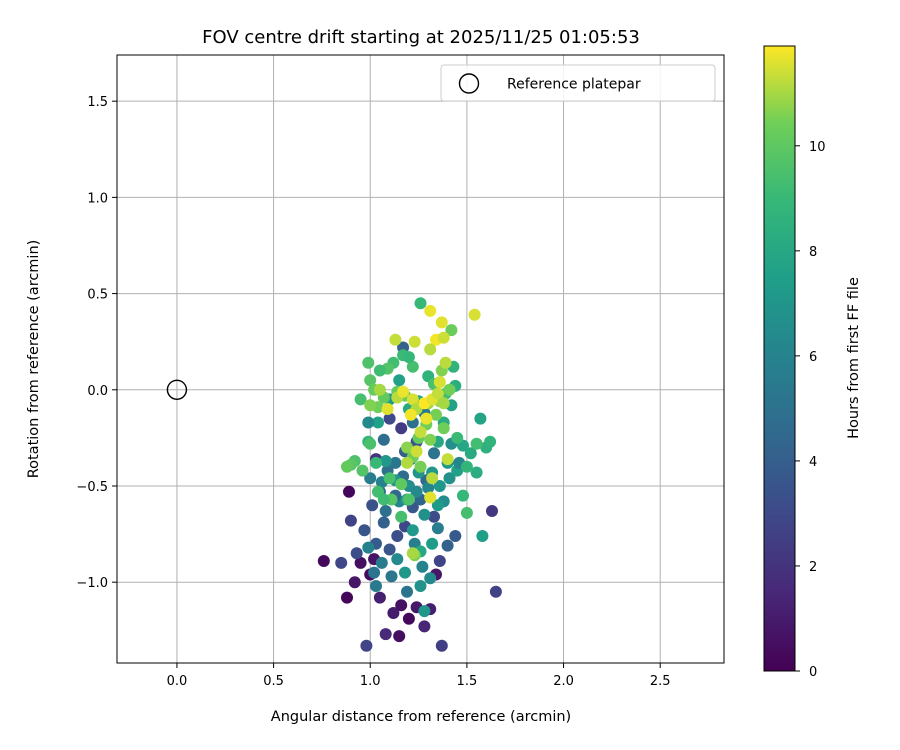 The height and width of the screenshot is (750, 900). Describe the element at coordinates (817, 147) in the screenshot. I see `colorbar-tick-label: 10` at that location.